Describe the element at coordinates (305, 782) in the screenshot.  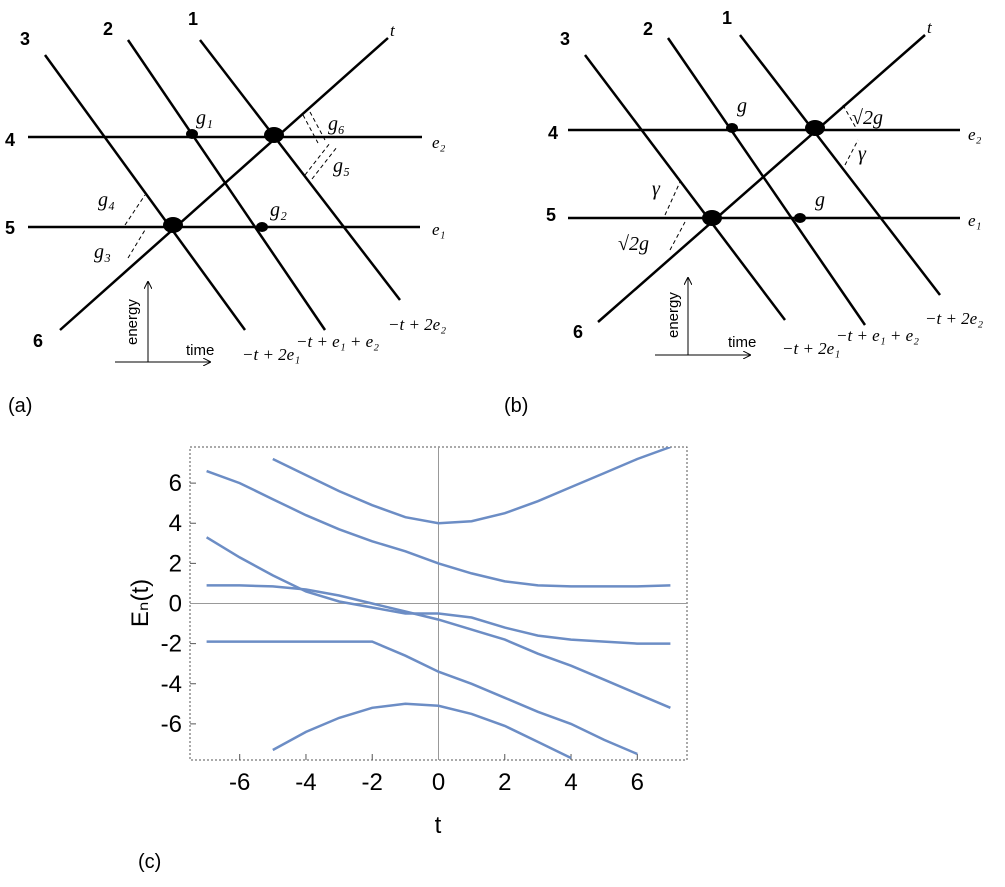
I see `x-tick-label: -4` at that location.